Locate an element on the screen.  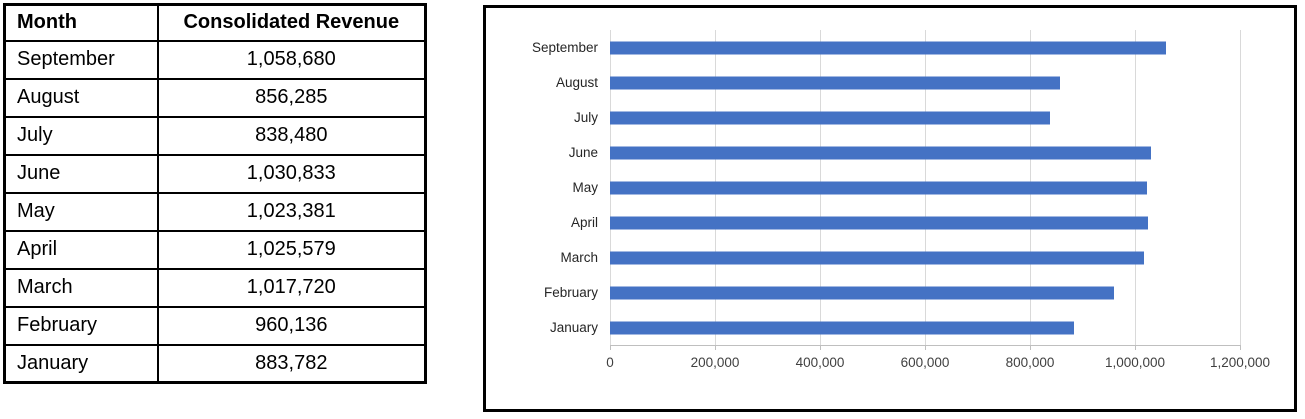
revenue-cell: 1,030,833 is located at coordinates (291, 173).